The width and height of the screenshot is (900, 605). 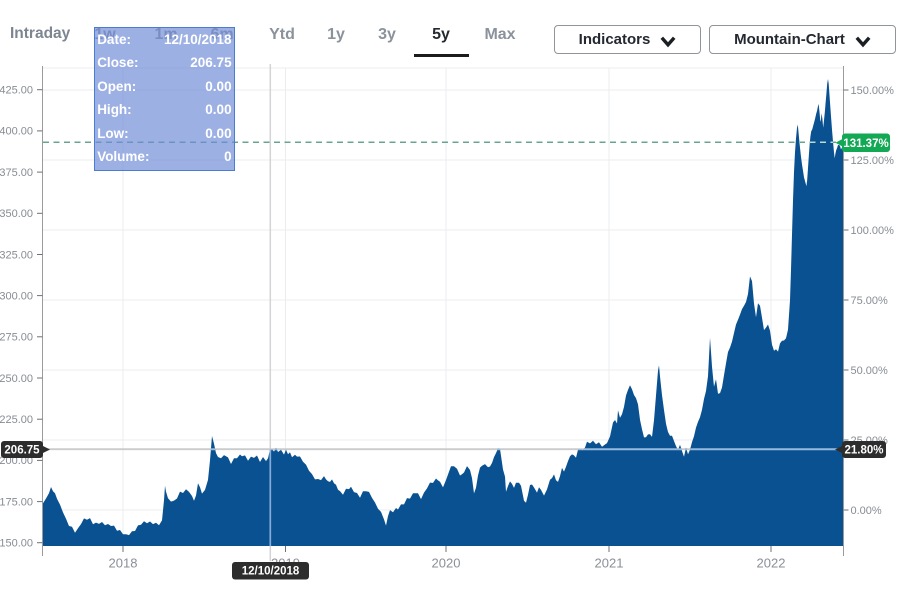 What do you see at coordinates (870, 371) in the screenshot?
I see `svg-text: 50.00%` at bounding box center [870, 371].